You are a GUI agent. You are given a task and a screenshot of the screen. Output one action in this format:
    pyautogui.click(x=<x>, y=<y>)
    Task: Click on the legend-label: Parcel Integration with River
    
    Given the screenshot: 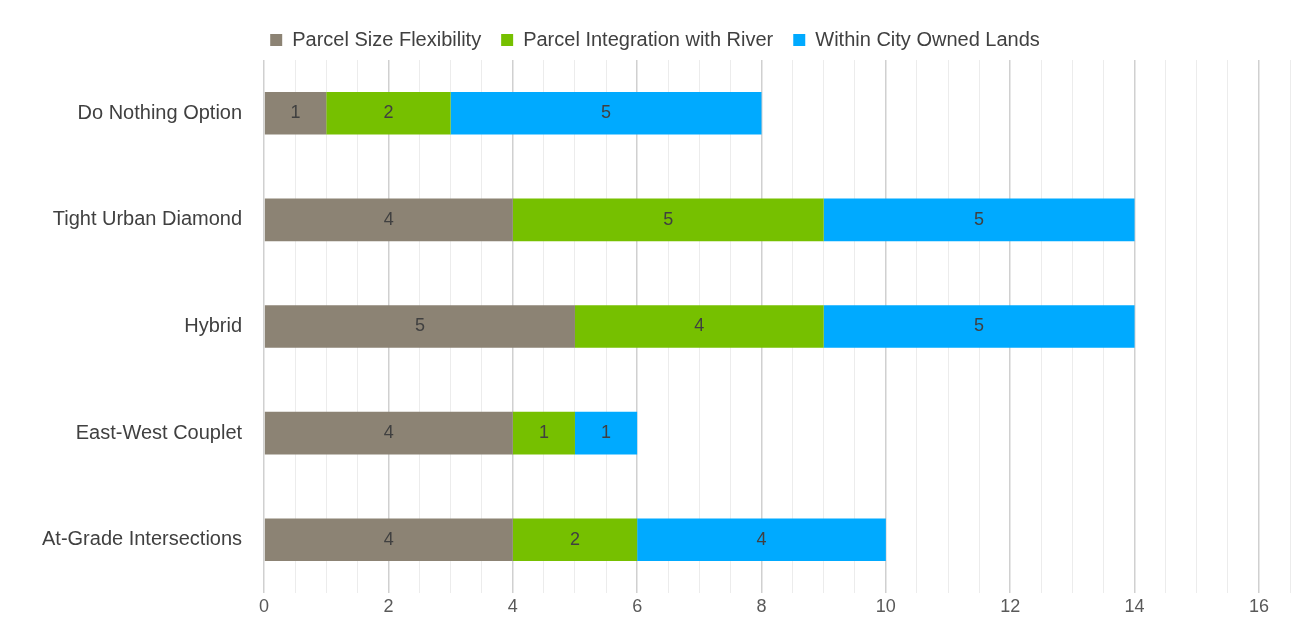 What is the action you would take?
    pyautogui.click(x=648, y=38)
    